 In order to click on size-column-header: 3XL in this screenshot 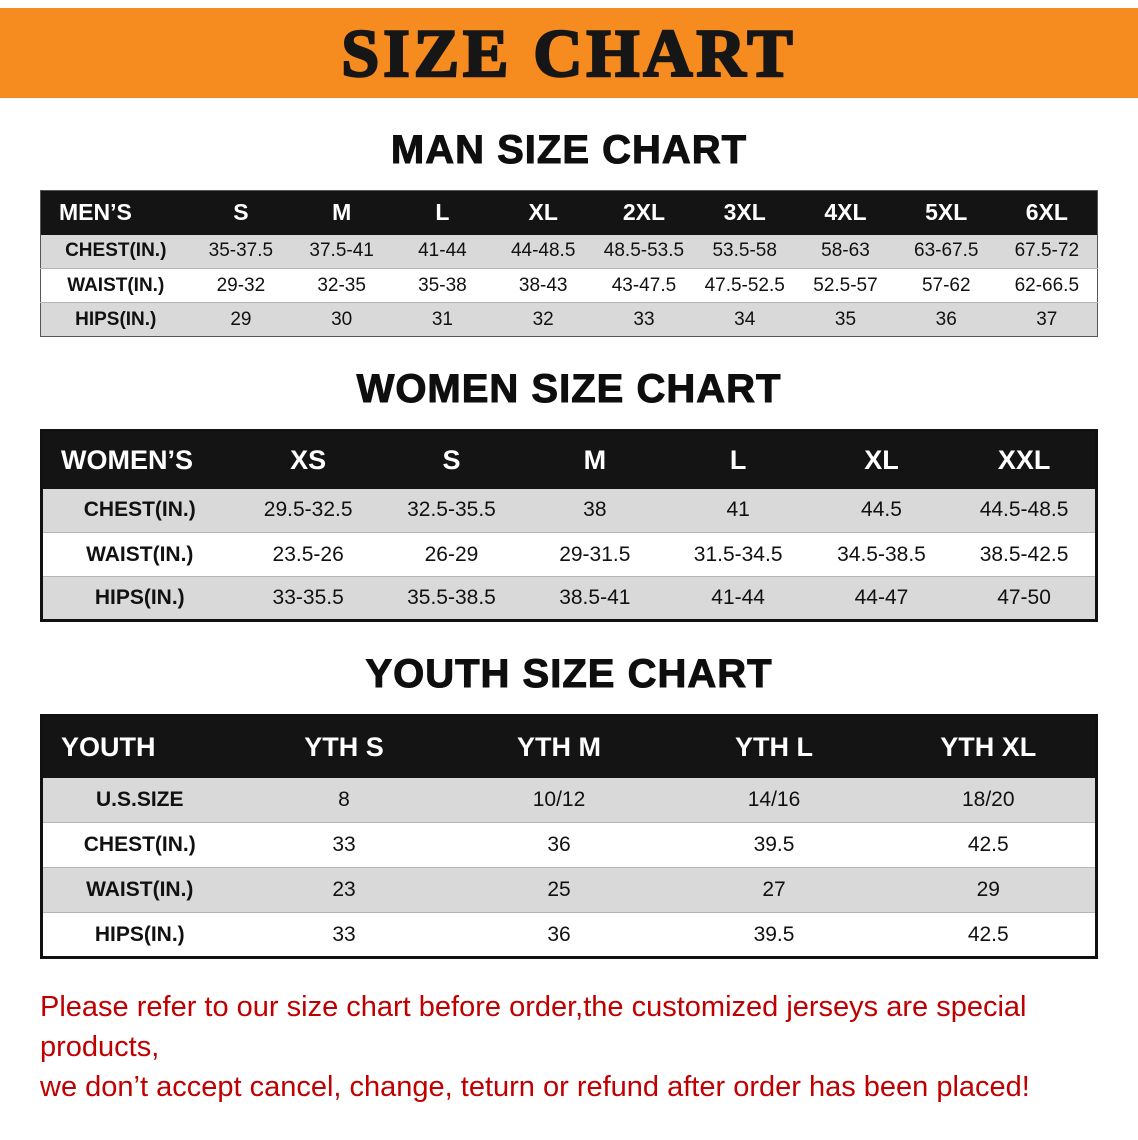, I will do `click(745, 212)`.